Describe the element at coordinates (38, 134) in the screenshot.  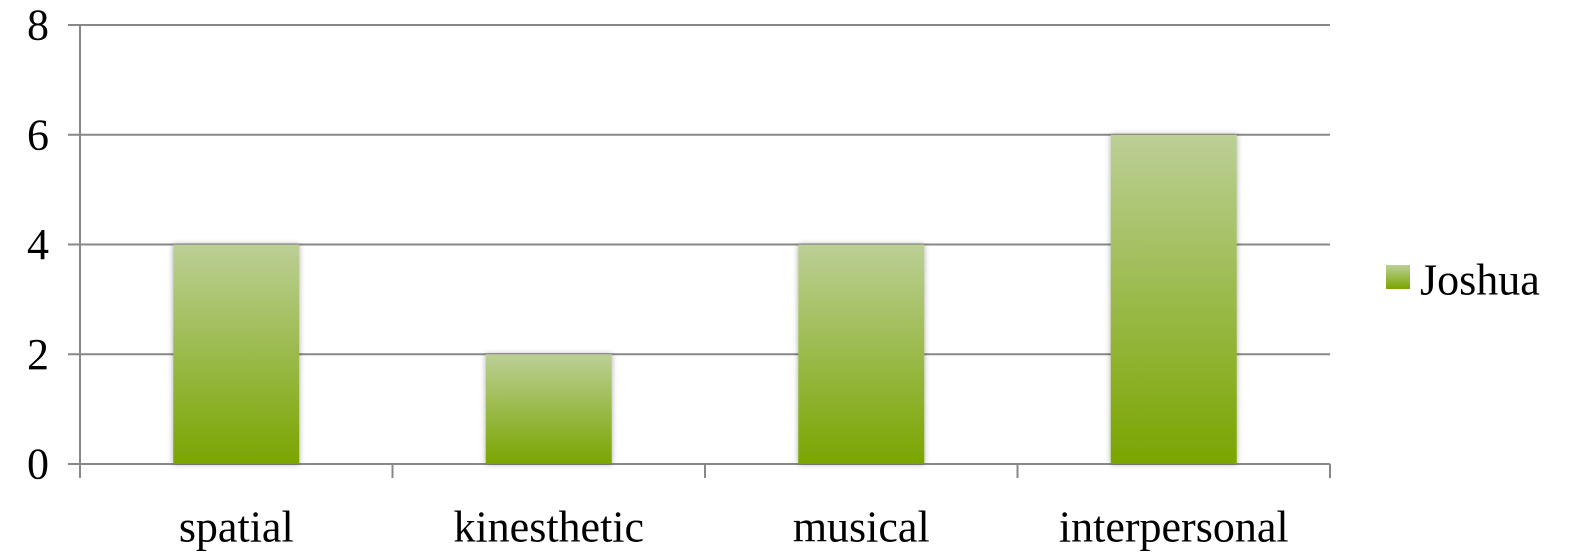
I see `y-tick-label: 6` at that location.